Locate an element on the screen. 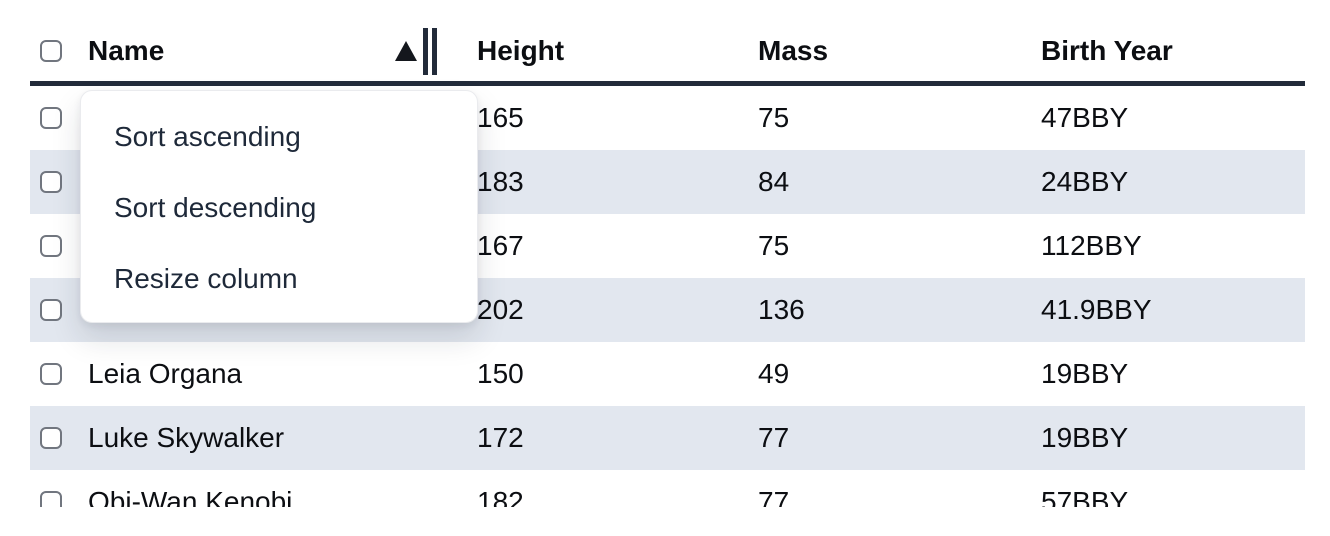  sort-ascending-icon is located at coordinates (406, 51).